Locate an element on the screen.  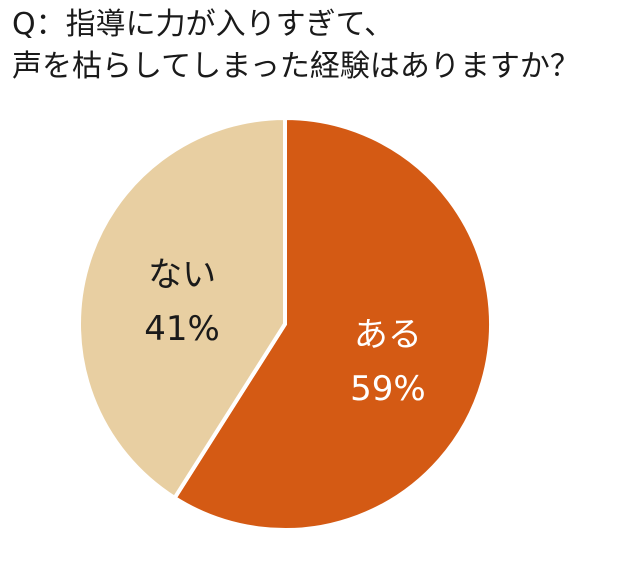
pie-slice-2-value: 41% is located at coordinates (182, 329).